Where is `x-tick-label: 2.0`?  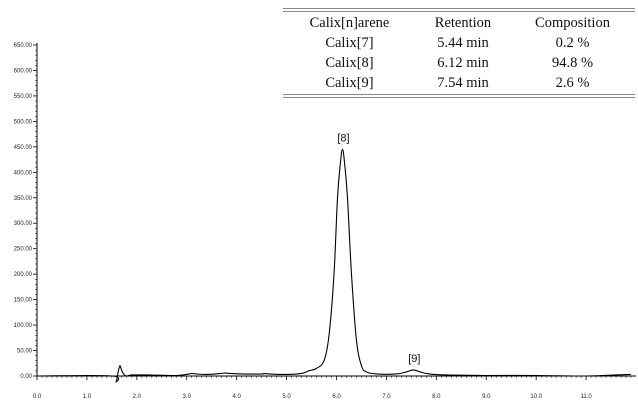
x-tick-label: 2.0 is located at coordinates (137, 397).